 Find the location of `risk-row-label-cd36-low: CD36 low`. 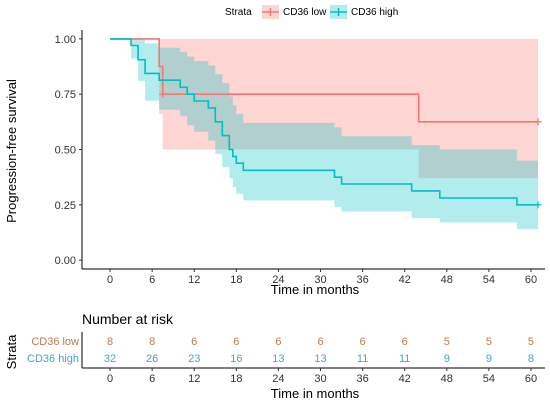

risk-row-label-cd36-low: CD36 low is located at coordinates (55, 342).